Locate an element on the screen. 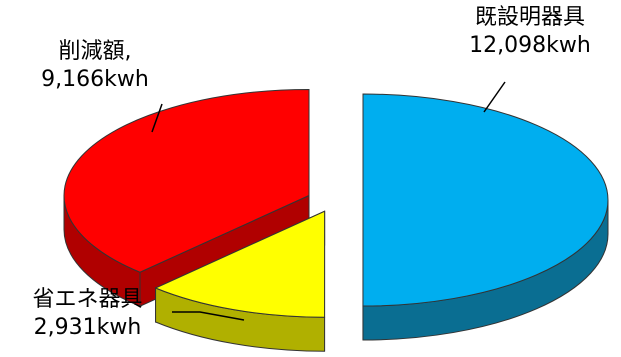  data-label-existing: 既設明器具 12,098kwh is located at coordinates (530, 32).